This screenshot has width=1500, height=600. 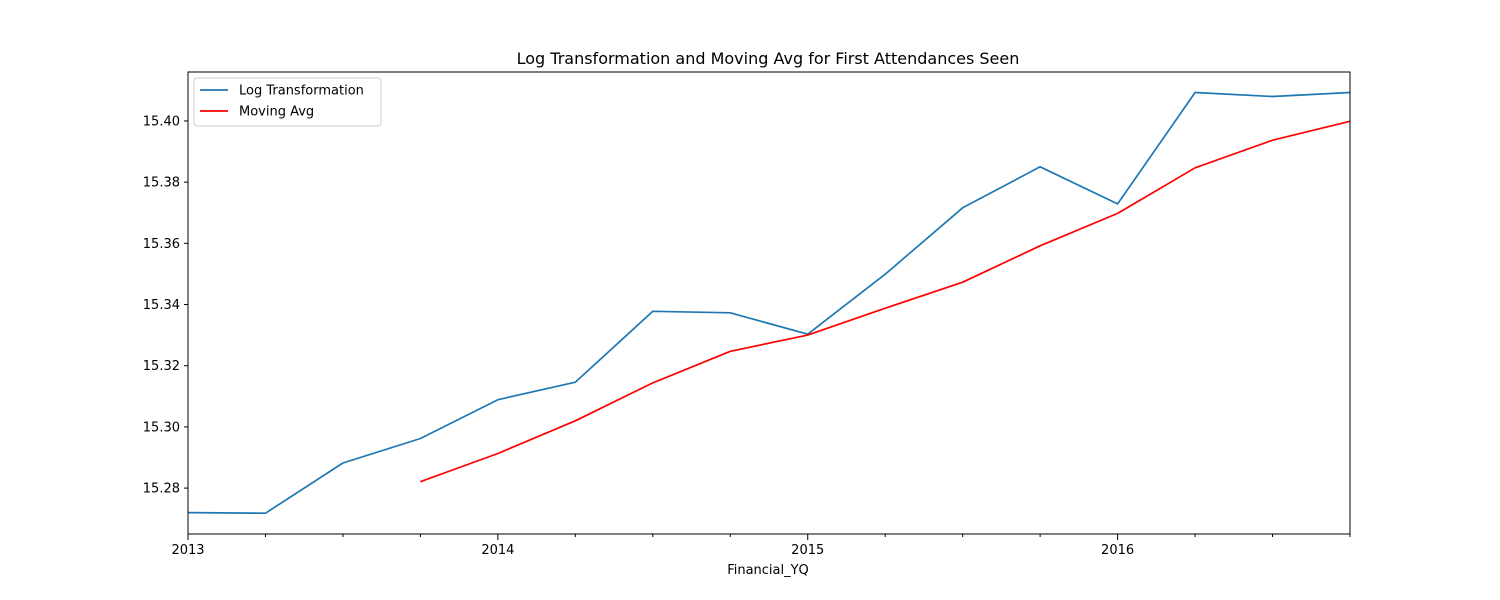 I want to click on legend-label: Moving Avg, so click(x=276, y=112).